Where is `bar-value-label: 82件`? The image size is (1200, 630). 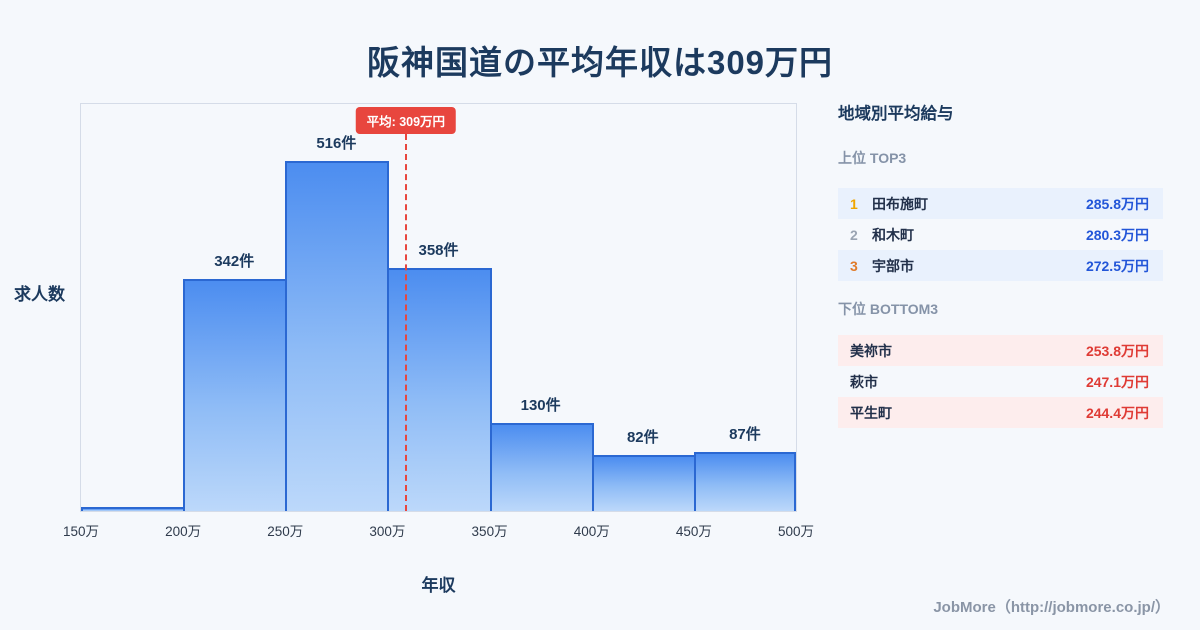
bar-value-label: 82件 is located at coordinates (642, 438).